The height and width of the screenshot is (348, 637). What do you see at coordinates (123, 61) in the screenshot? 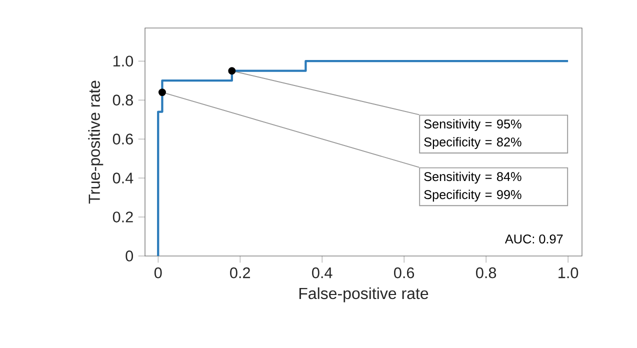
I see `y-tick-label: 1.0` at bounding box center [123, 61].